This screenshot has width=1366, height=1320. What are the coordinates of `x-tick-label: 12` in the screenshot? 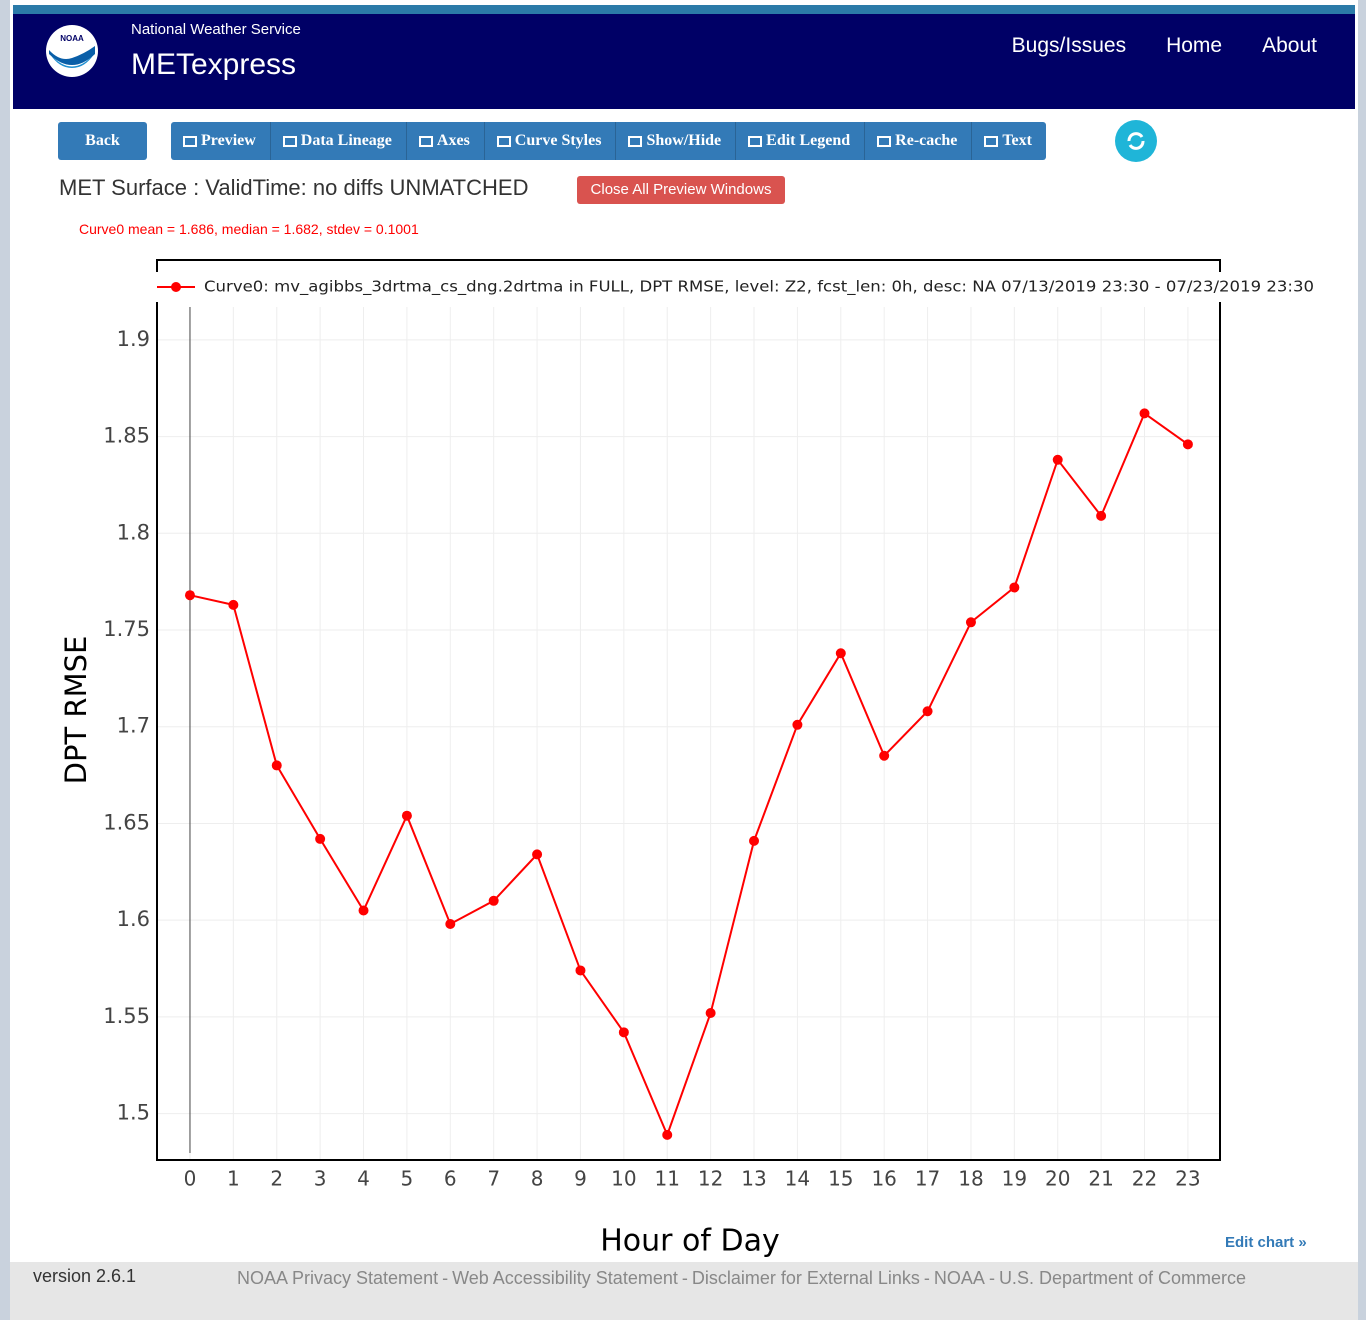 It's located at (710, 1179).